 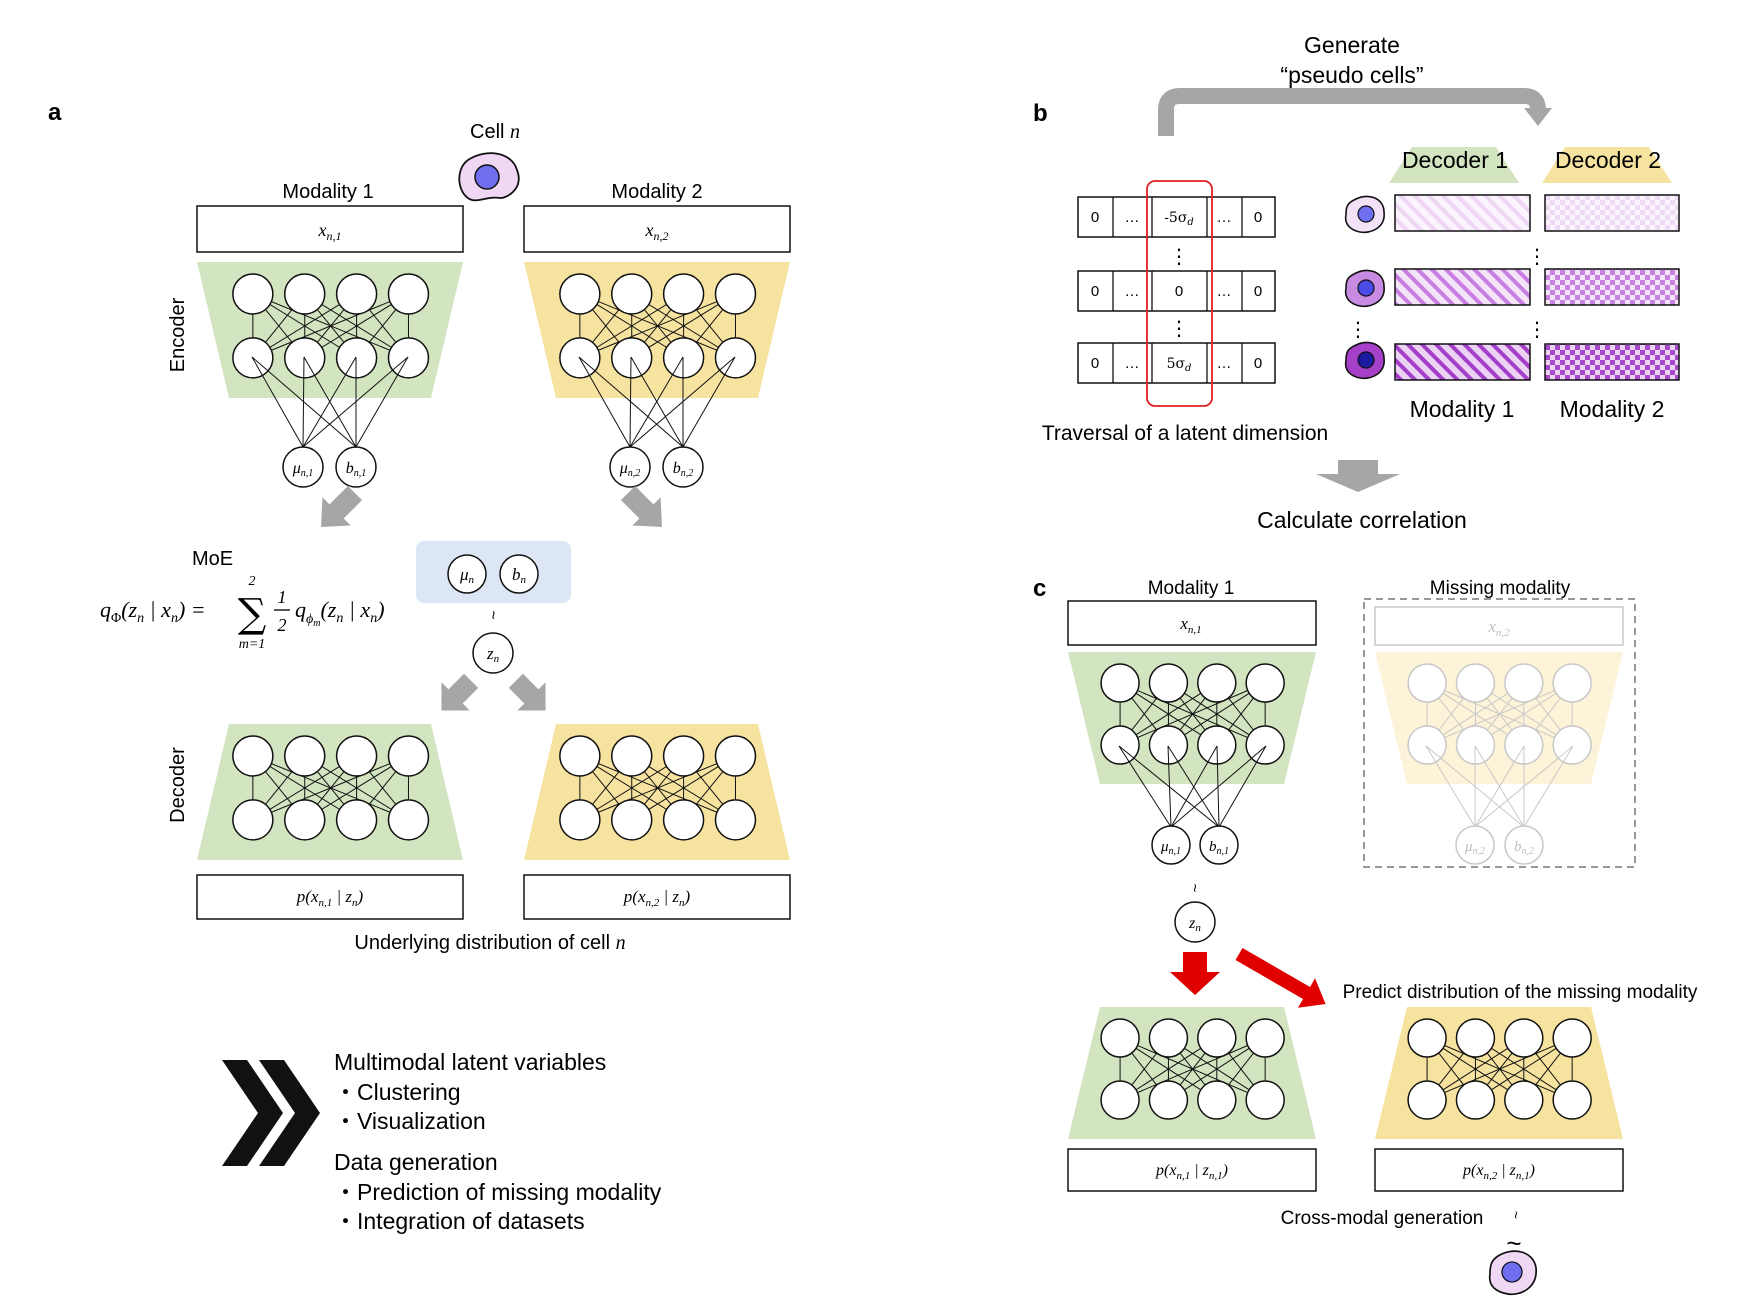 What do you see at coordinates (1607, 165) in the screenshot?
I see `b-decoder2-shape` at bounding box center [1607, 165].